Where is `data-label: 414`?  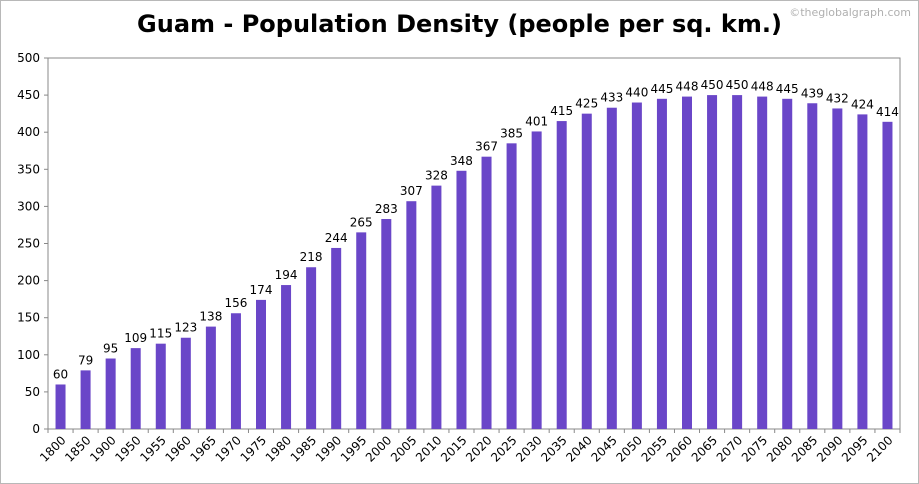 data-label: 414 is located at coordinates (887, 112).